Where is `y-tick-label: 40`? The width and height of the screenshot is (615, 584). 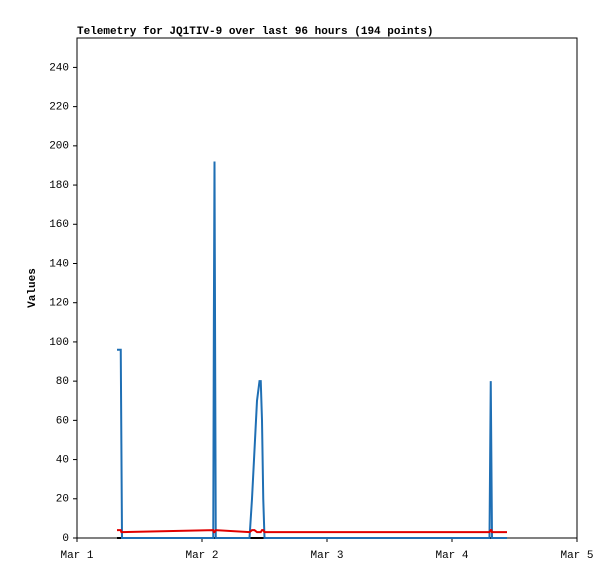
y-tick-label: 40 is located at coordinates (62, 460).